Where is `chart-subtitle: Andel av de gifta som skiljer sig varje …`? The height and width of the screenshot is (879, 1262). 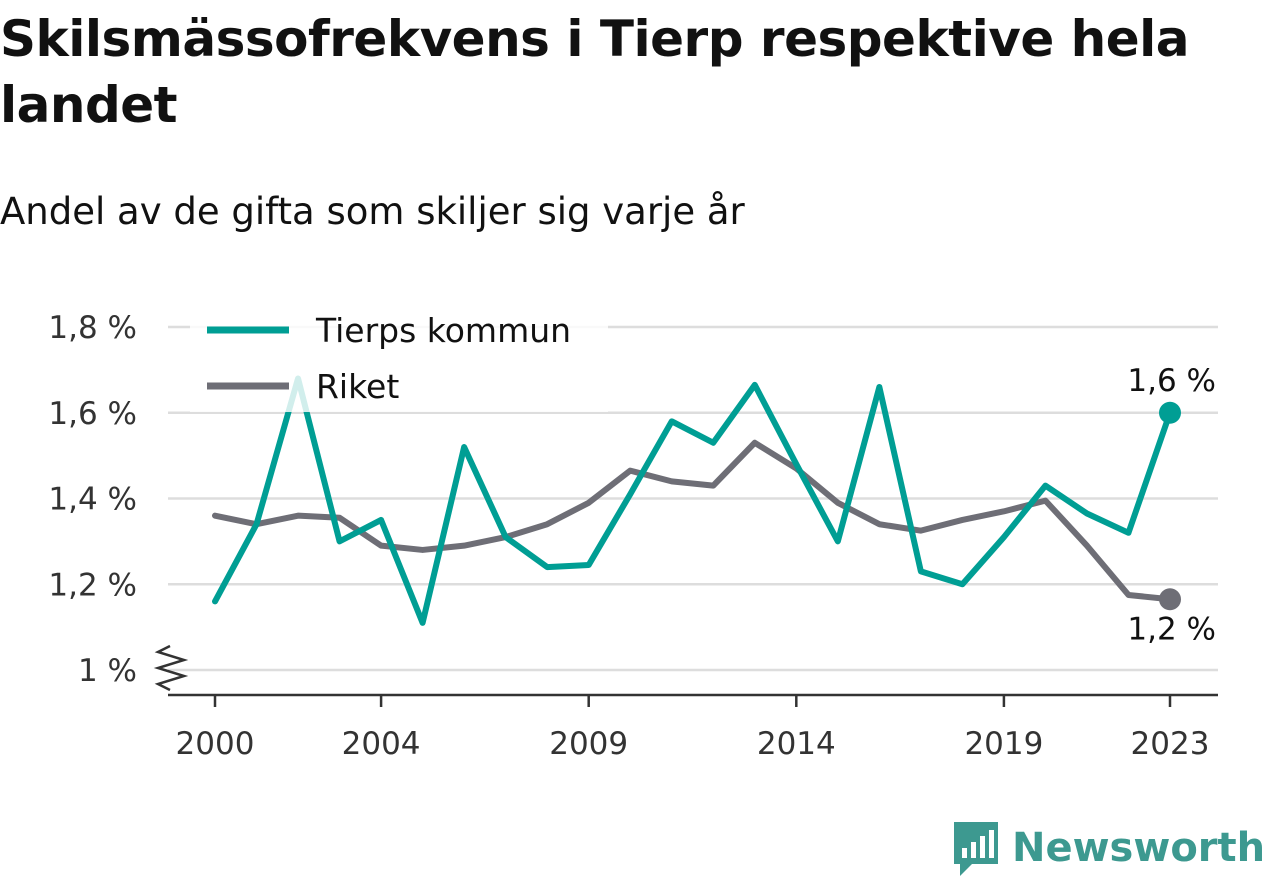 chart-subtitle: Andel av de gifta som skiljer sig varje … is located at coordinates (372, 211).